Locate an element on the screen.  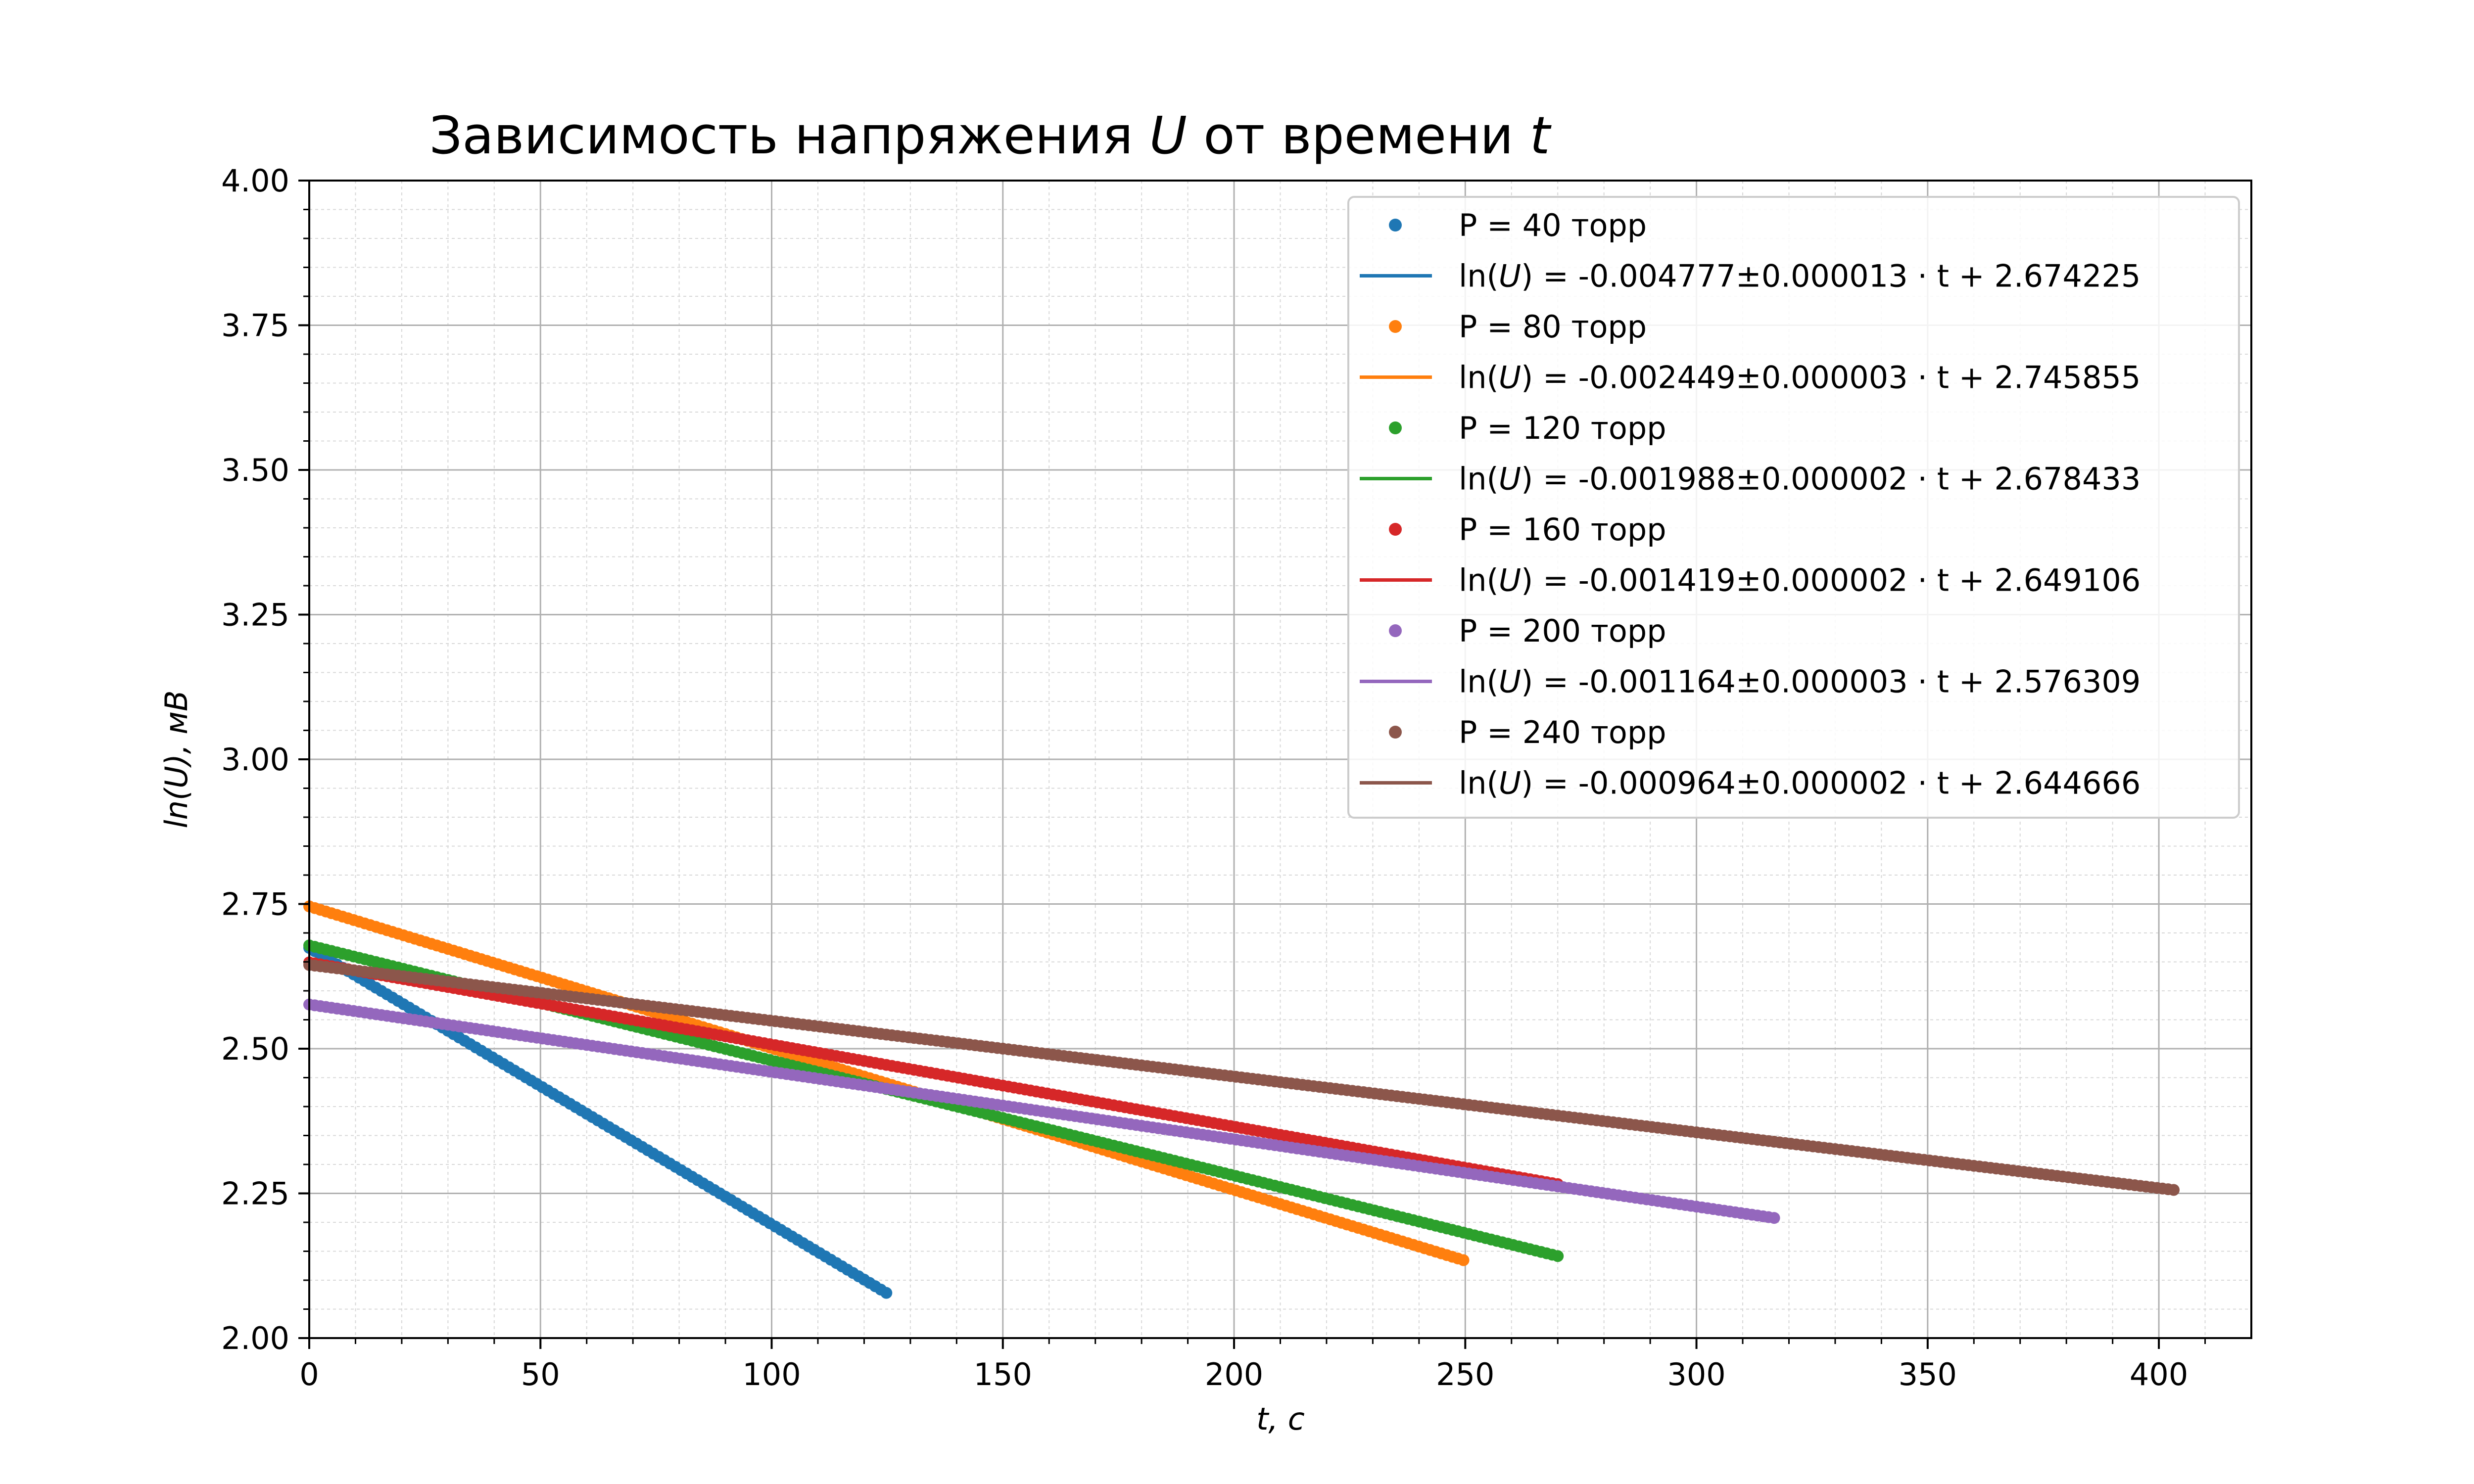
y-axis-tick-labels: 2.00 2.25 2.50 2.75 3.00 3.25 3.50 3.75 4.00 is located at coordinates (255, 759).